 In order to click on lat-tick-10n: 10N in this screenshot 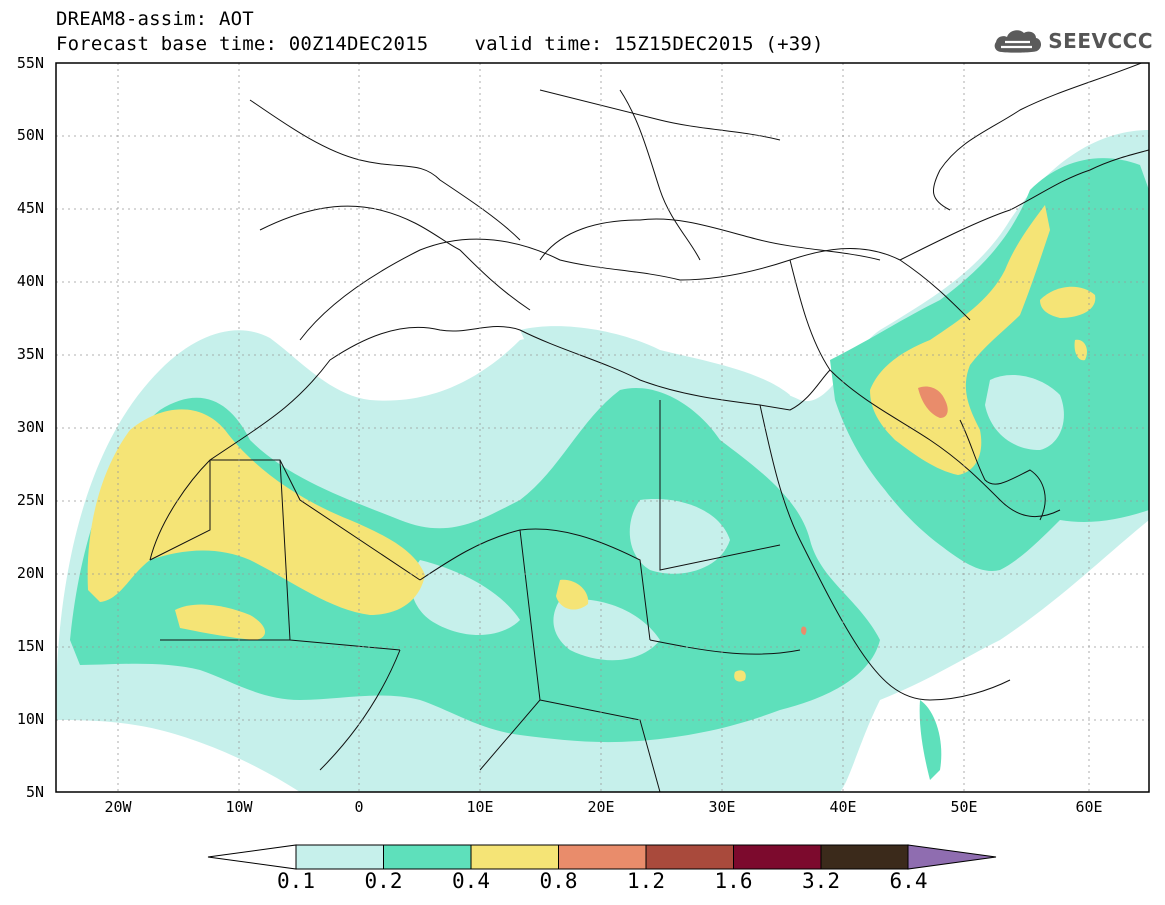, I will do `click(30, 719)`.